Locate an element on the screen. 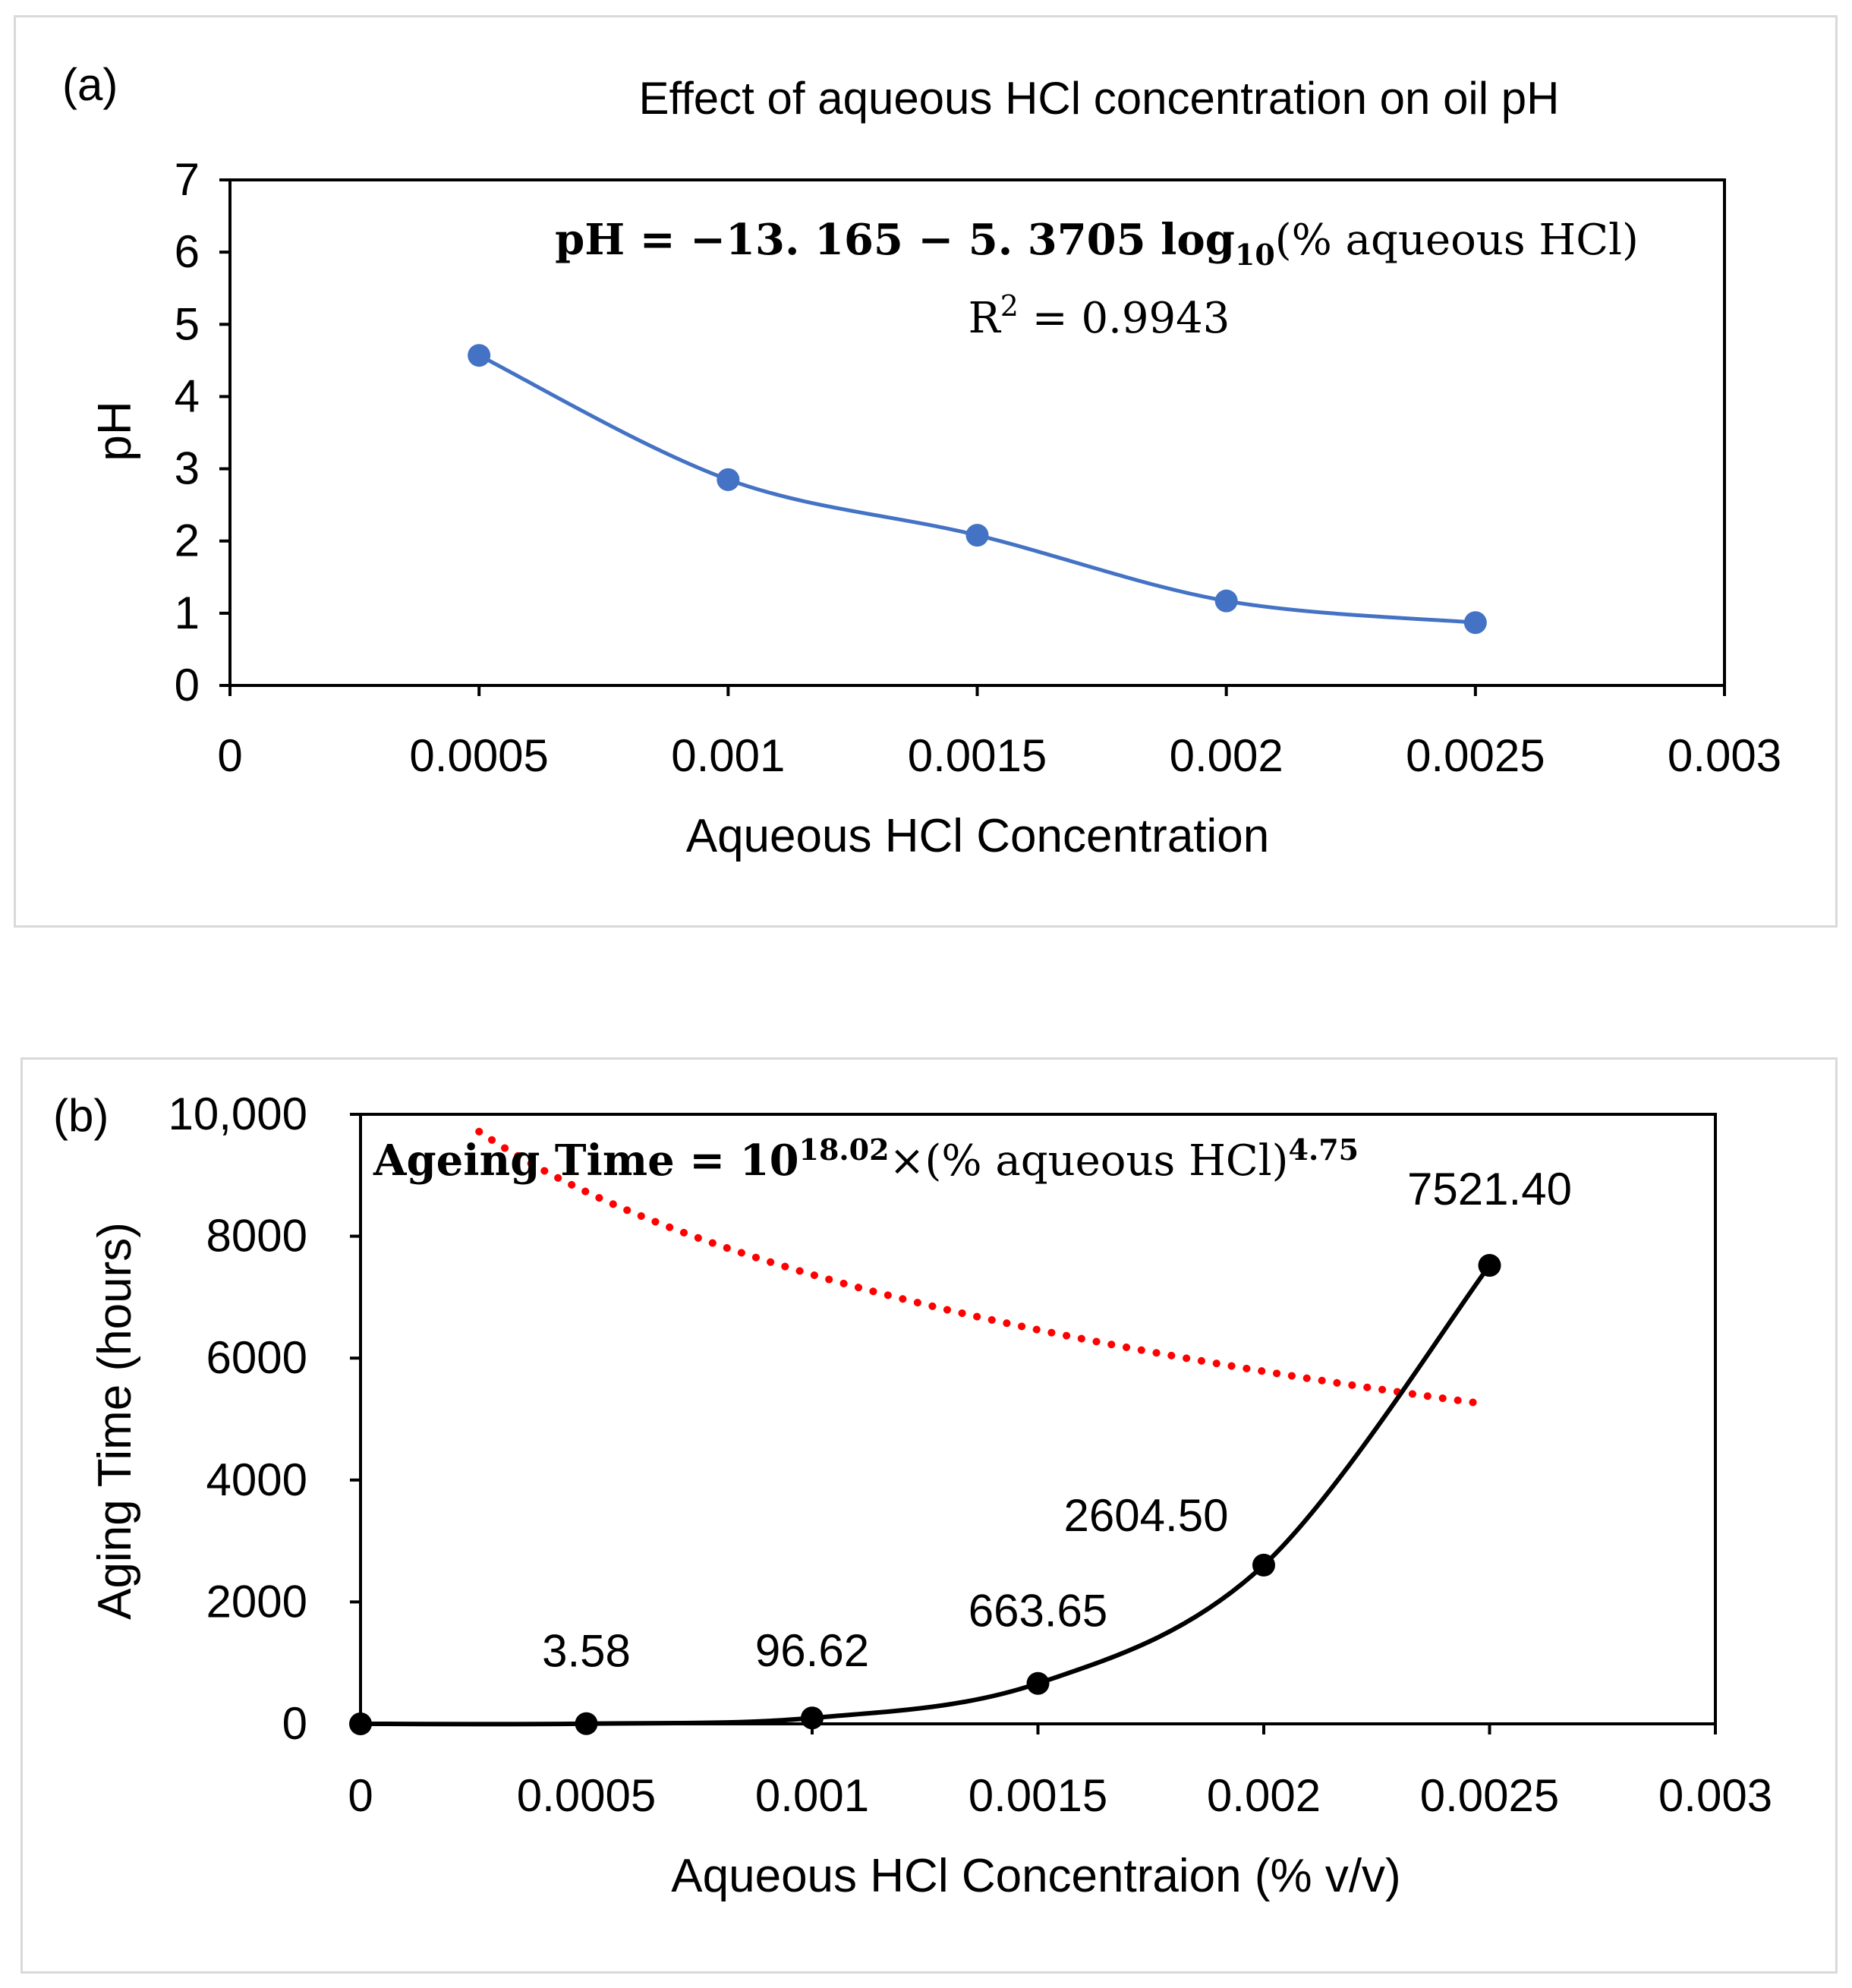 The image size is (1852, 1988). y-tick-label-a: 5 is located at coordinates (187, 323).